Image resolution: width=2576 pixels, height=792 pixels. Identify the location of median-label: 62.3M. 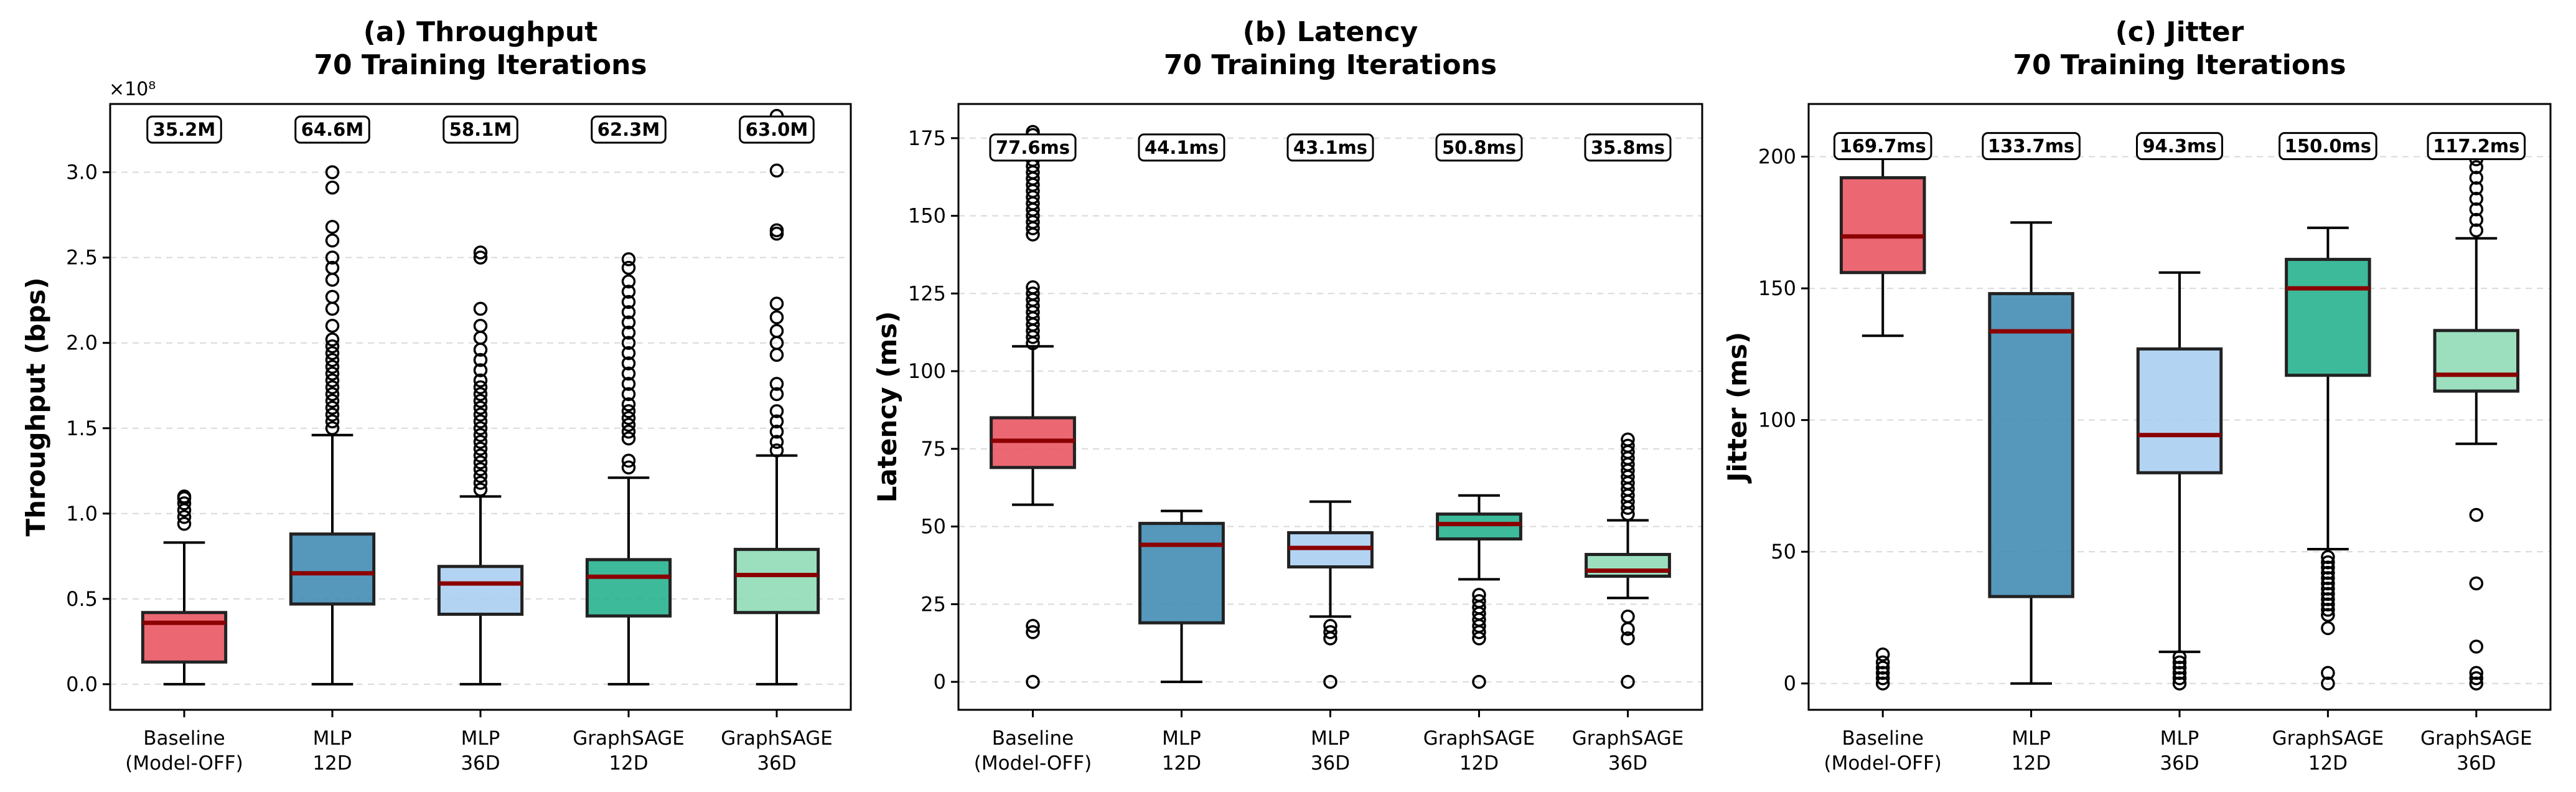
(628, 129).